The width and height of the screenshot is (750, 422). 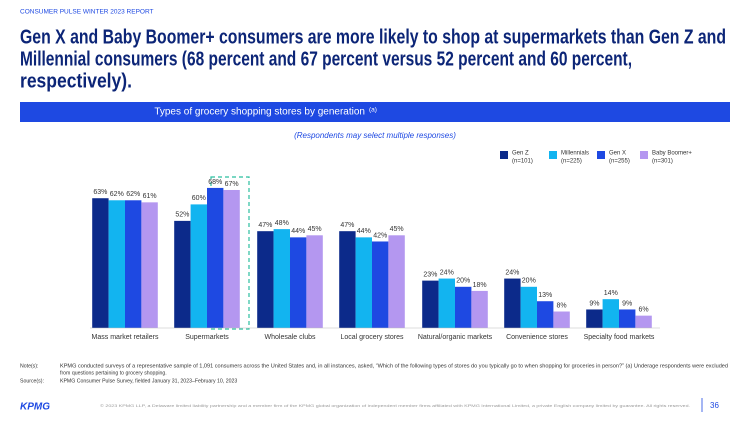 I want to click on x-tick-label: Convenience stores, so click(x=537, y=337).